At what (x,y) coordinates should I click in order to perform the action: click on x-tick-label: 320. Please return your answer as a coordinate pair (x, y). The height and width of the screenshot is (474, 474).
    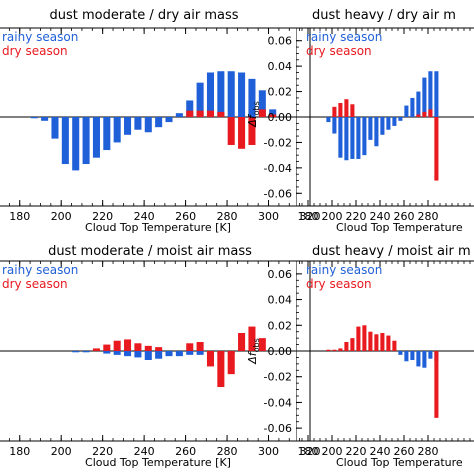
    Looking at the image, I should click on (310, 216).